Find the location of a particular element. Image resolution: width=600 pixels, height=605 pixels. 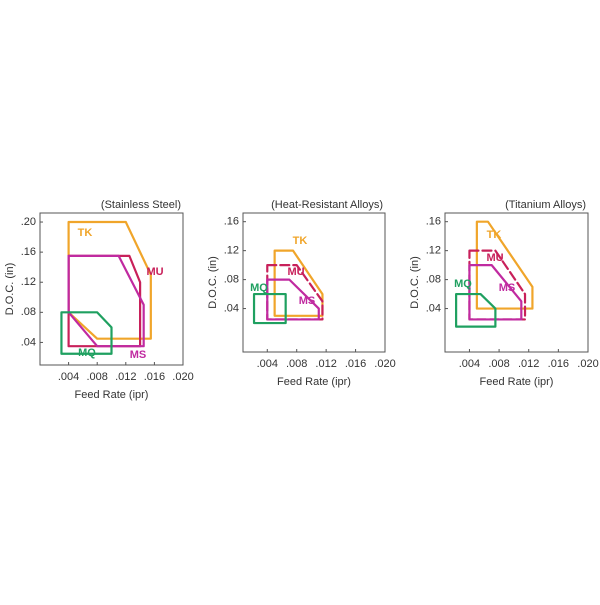

panel-title: (Stainless Steel) is located at coordinates (141, 205).